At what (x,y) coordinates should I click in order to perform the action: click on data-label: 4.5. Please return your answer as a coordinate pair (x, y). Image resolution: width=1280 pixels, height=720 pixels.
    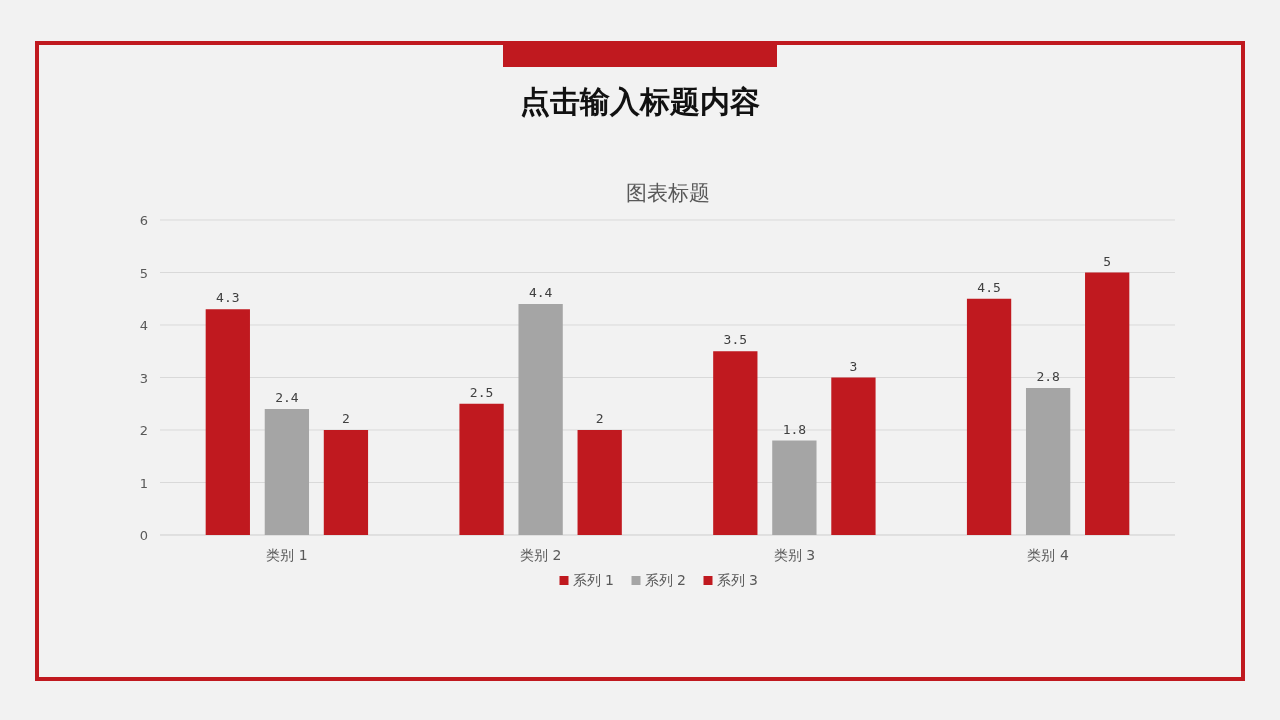
    Looking at the image, I should click on (989, 287).